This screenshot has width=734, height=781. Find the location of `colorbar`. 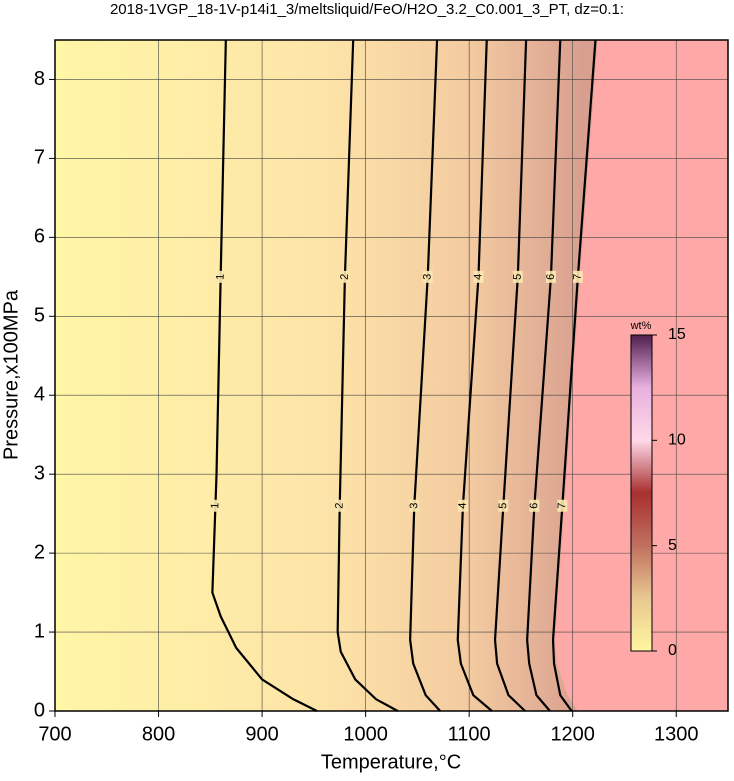

colorbar is located at coordinates (641, 493).